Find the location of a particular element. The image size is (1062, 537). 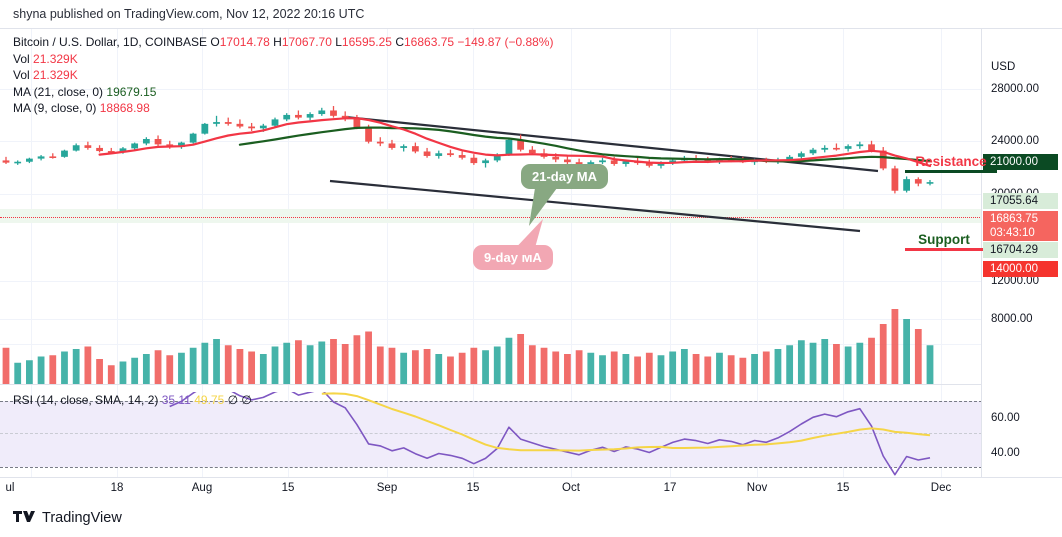

countdown-badge: 03:43:10 is located at coordinates (1020, 233).